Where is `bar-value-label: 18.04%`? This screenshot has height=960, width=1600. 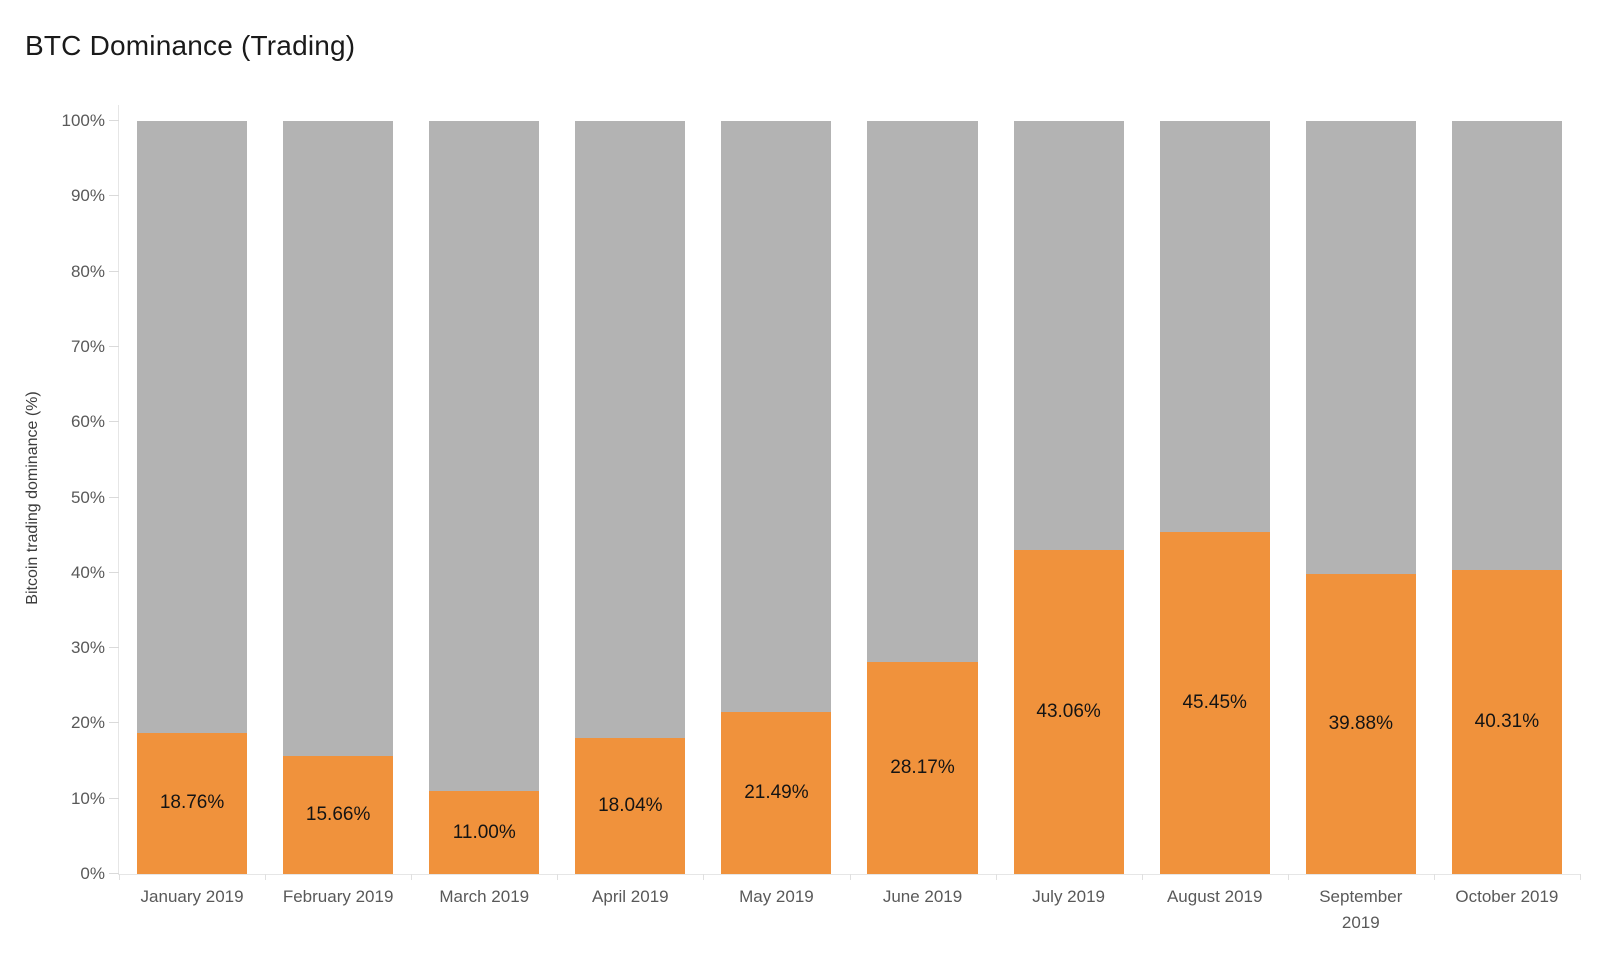 bar-value-label: 18.04% is located at coordinates (630, 806).